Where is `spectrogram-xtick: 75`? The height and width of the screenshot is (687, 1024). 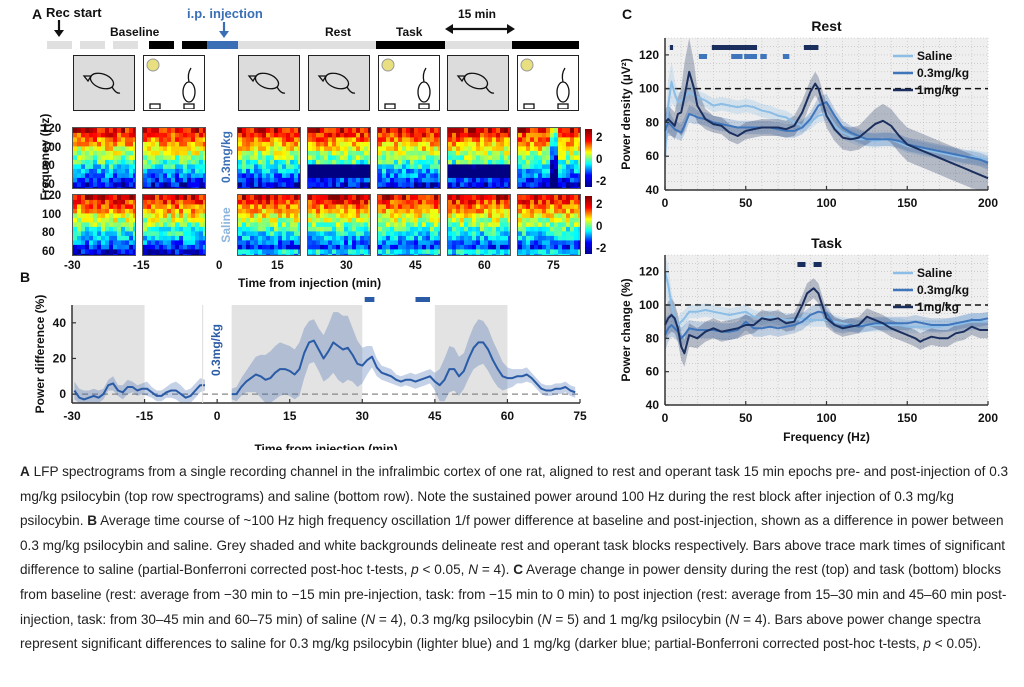
spectrogram-xtick: 75 is located at coordinates (553, 266).